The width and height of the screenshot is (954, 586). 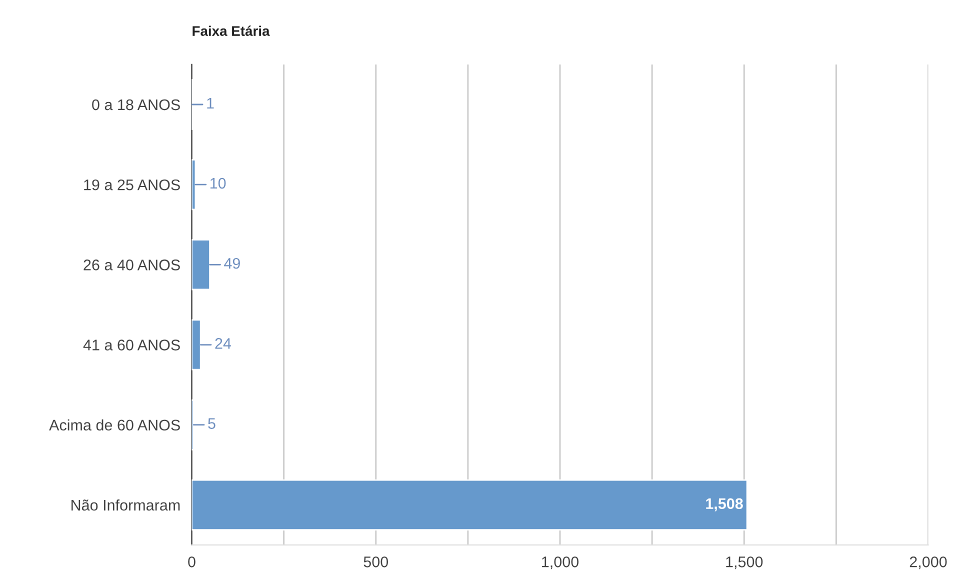 What do you see at coordinates (132, 265) in the screenshot?
I see `y-tick-label: 26 a 40 ANOS` at bounding box center [132, 265].